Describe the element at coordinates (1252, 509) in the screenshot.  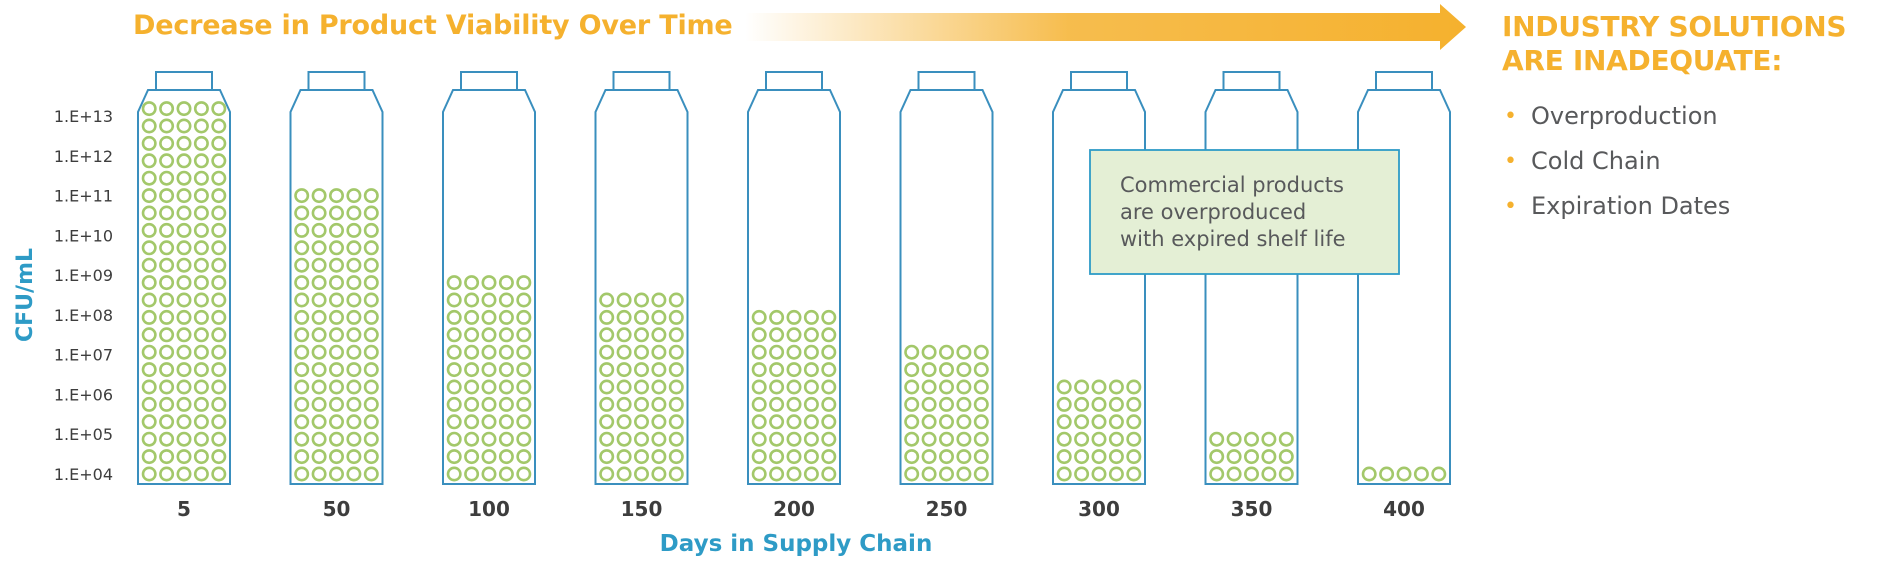
I see `x-tick-label: 350` at that location.